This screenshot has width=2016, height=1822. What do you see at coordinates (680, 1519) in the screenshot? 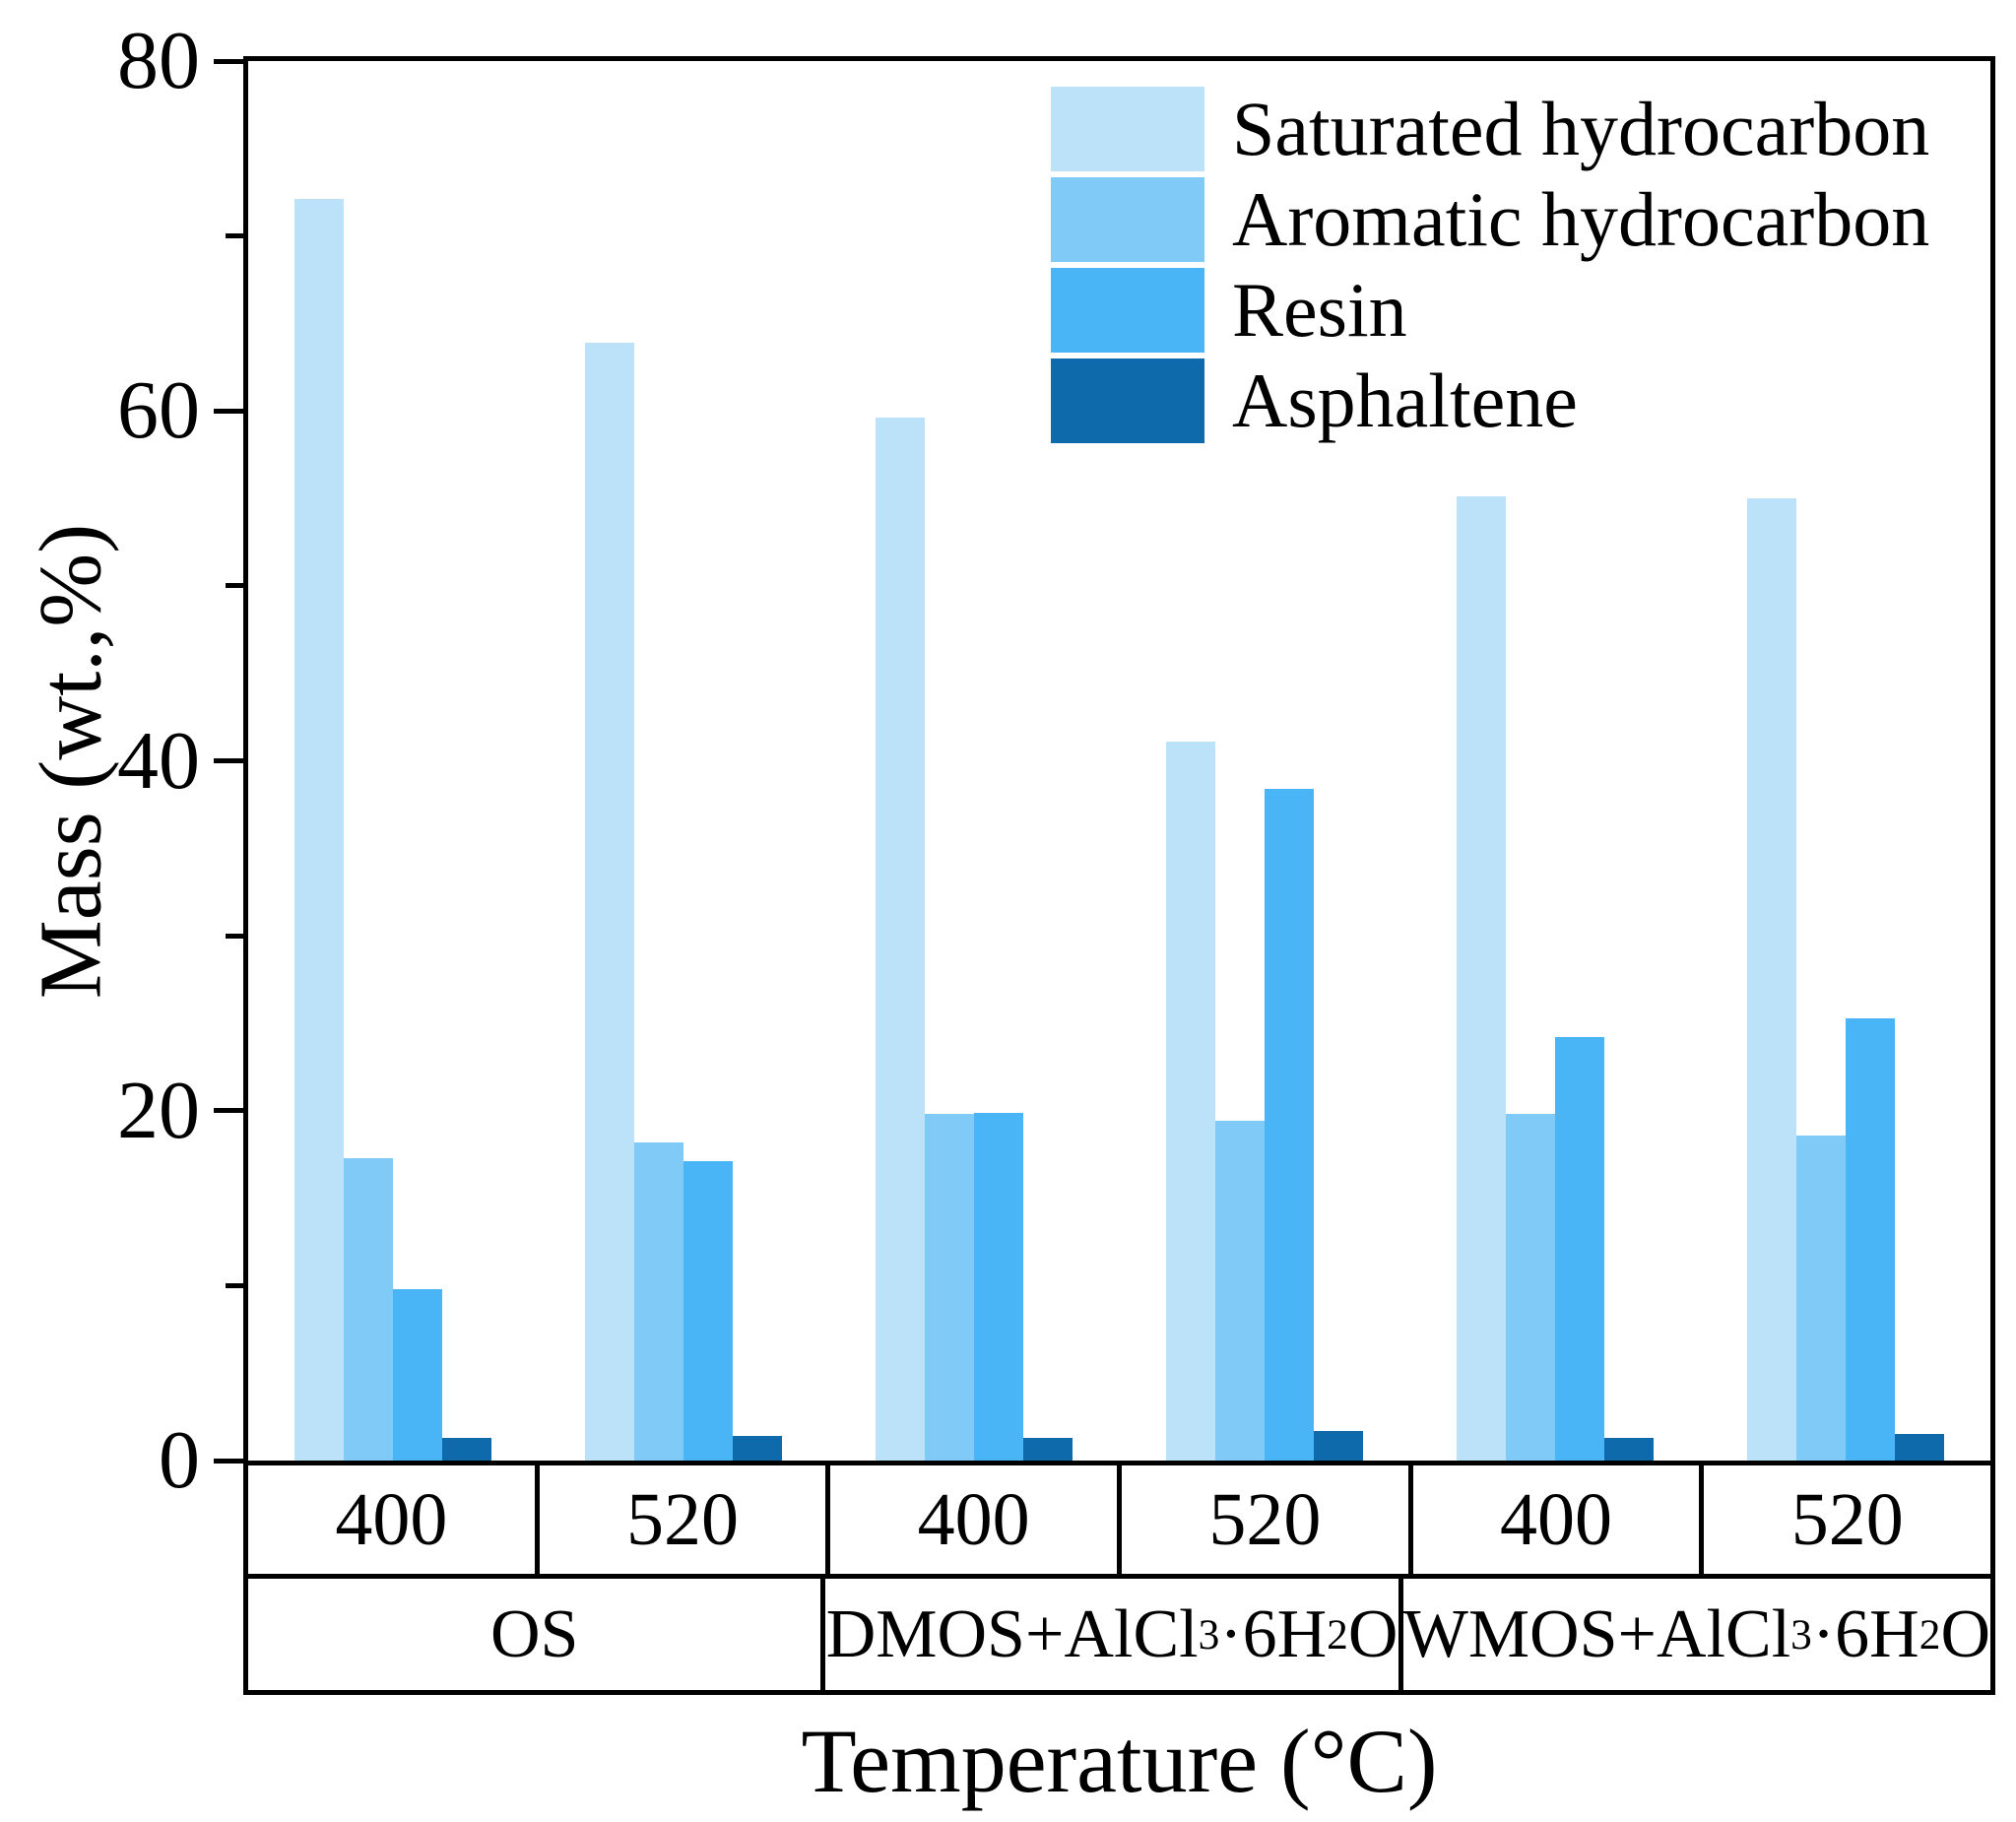
I see `temperature-cell-1: 520` at bounding box center [680, 1519].